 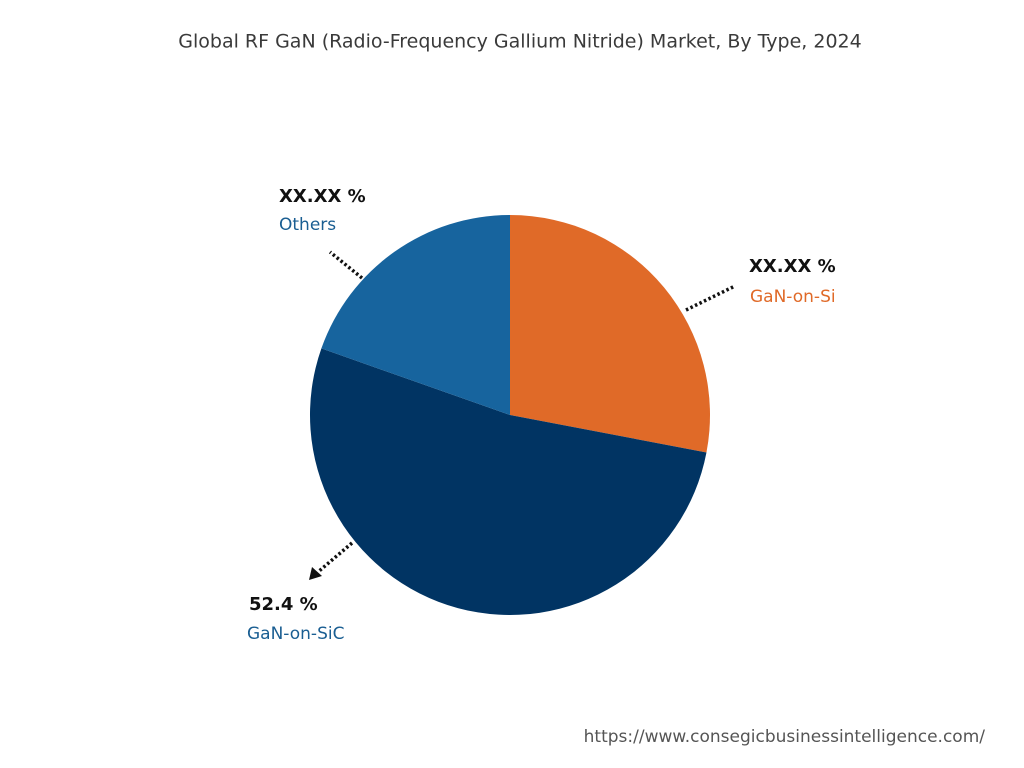 I want to click on value-label: 52.4 %, so click(x=283, y=604).